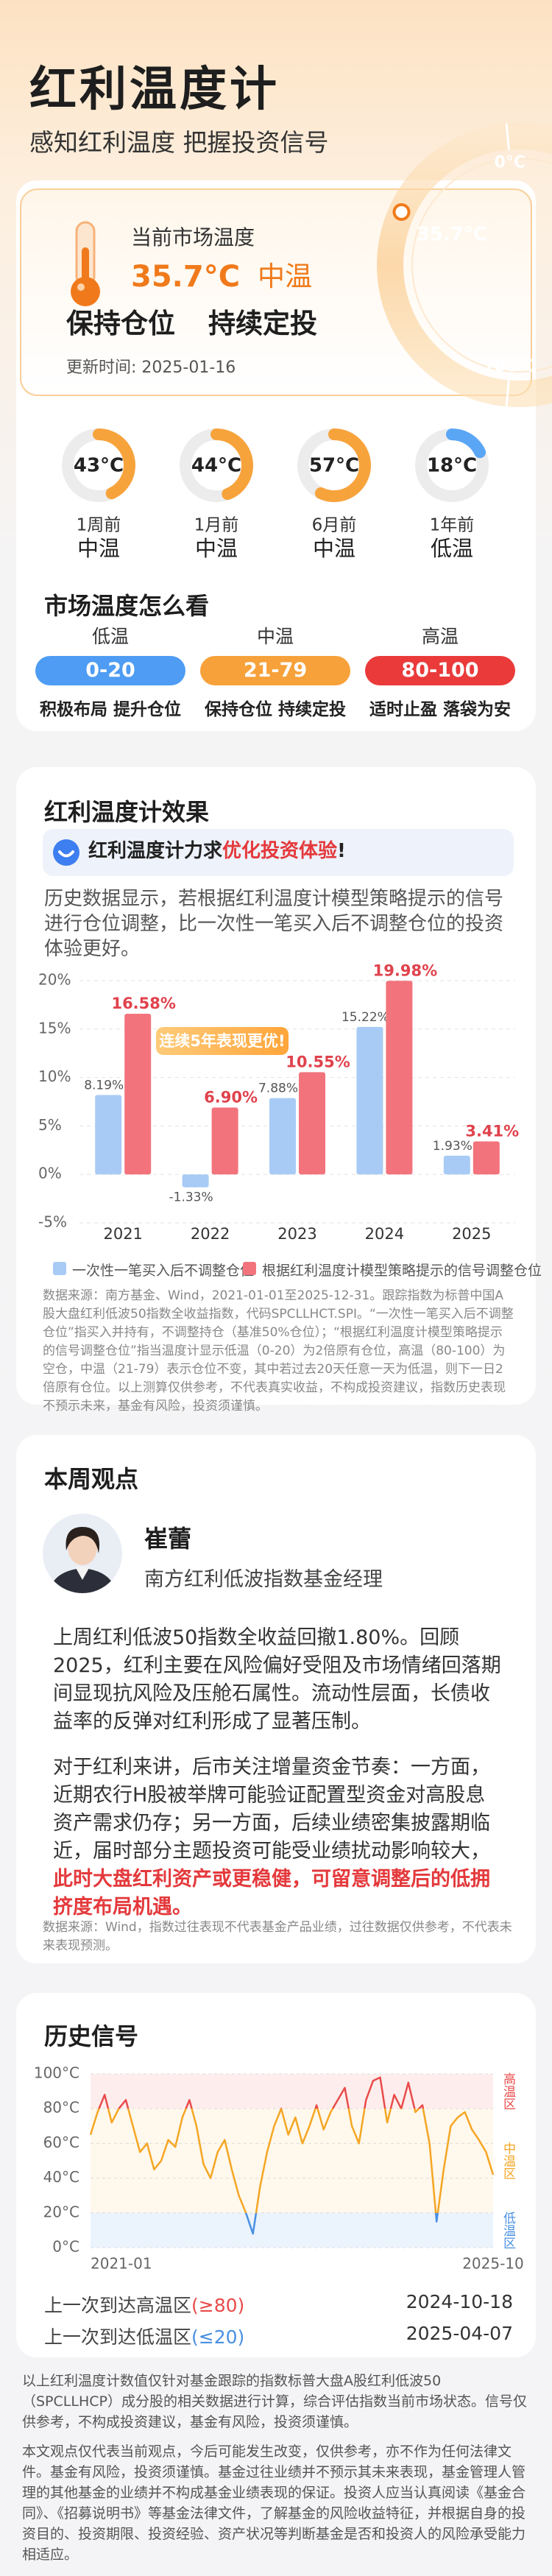  What do you see at coordinates (52, 1222) in the screenshot?
I see `y-tick-label: -5%` at bounding box center [52, 1222].